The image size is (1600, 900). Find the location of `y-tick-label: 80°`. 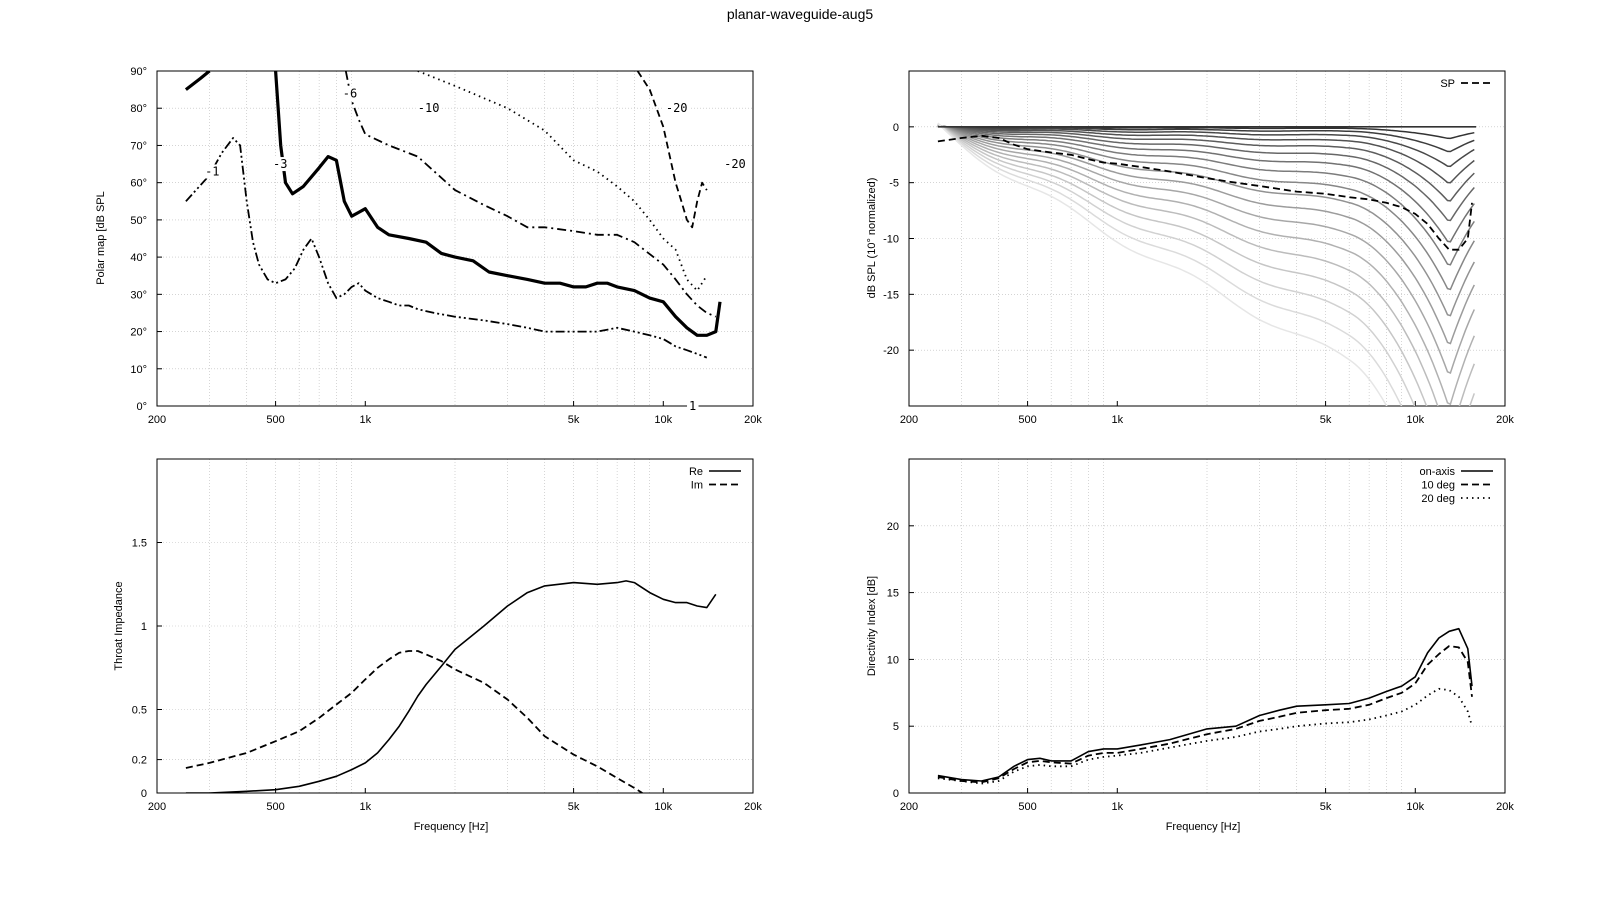

y-tick-label: 80° is located at coordinates (138, 109).